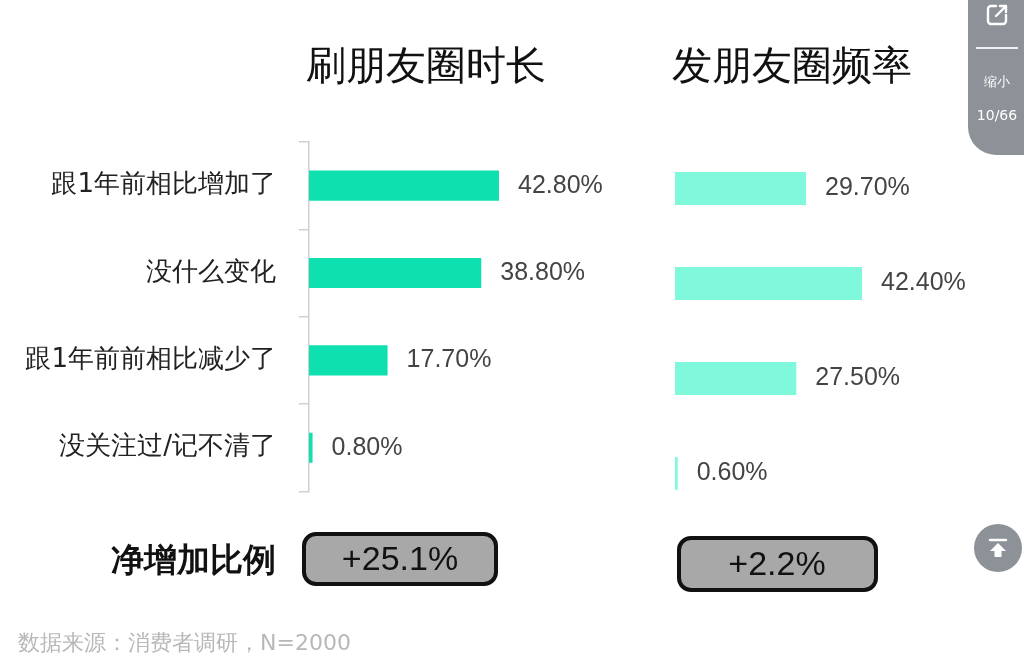 This screenshot has width=1024, height=659. I want to click on y-tick-label: 跟1年前相比增加了, so click(163, 183).